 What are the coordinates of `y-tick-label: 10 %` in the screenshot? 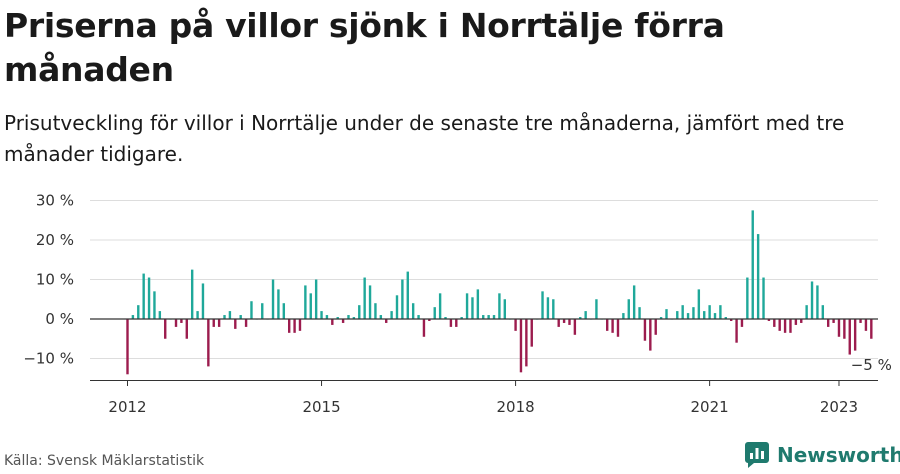 It's located at (55, 280).